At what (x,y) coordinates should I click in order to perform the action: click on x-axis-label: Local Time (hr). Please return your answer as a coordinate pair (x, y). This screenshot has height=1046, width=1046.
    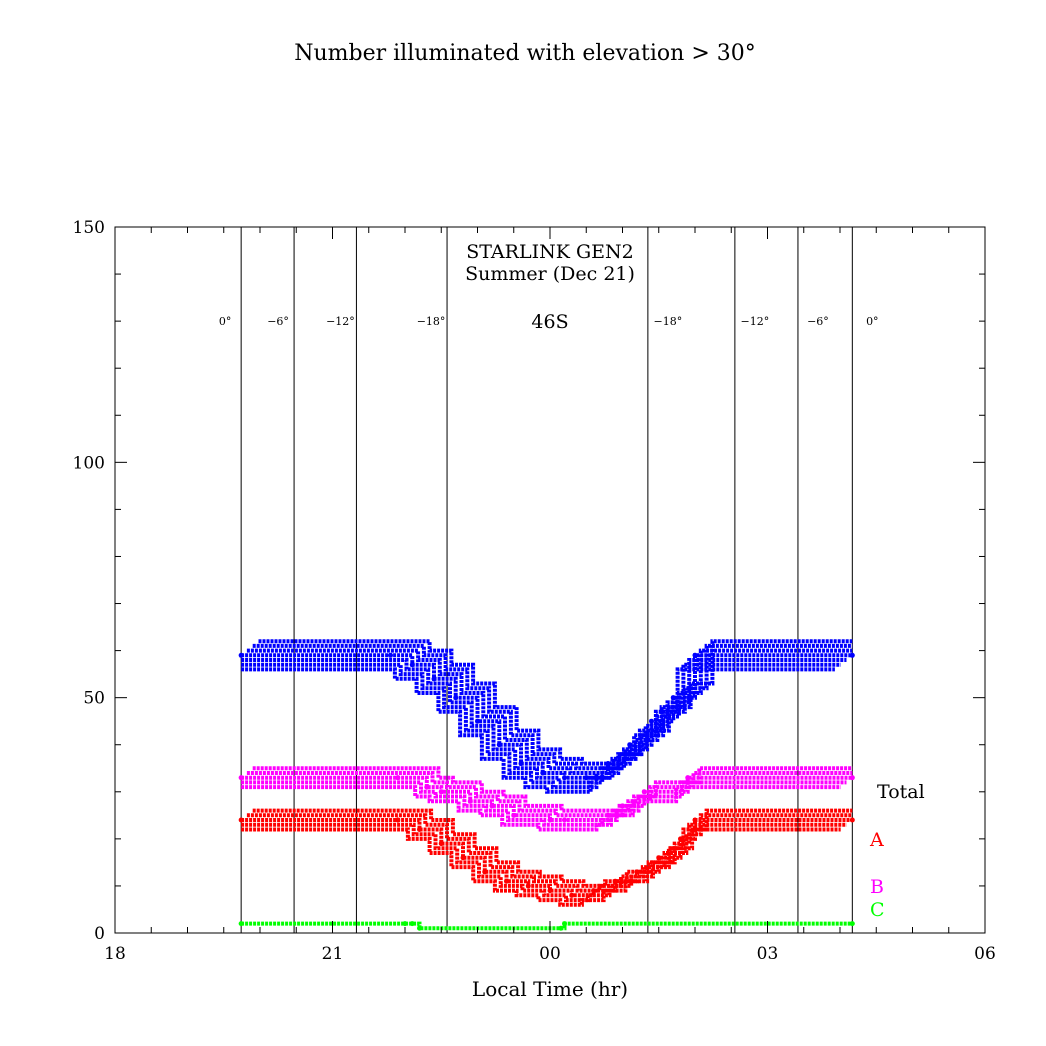
    Looking at the image, I should click on (550, 989).